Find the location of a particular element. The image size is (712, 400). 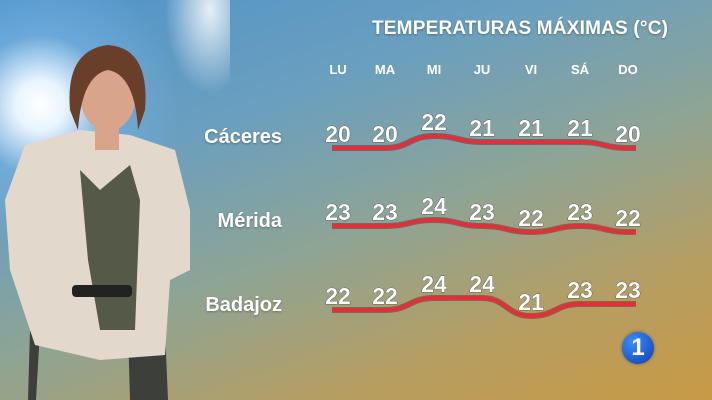

day-label: VI is located at coordinates (531, 69).